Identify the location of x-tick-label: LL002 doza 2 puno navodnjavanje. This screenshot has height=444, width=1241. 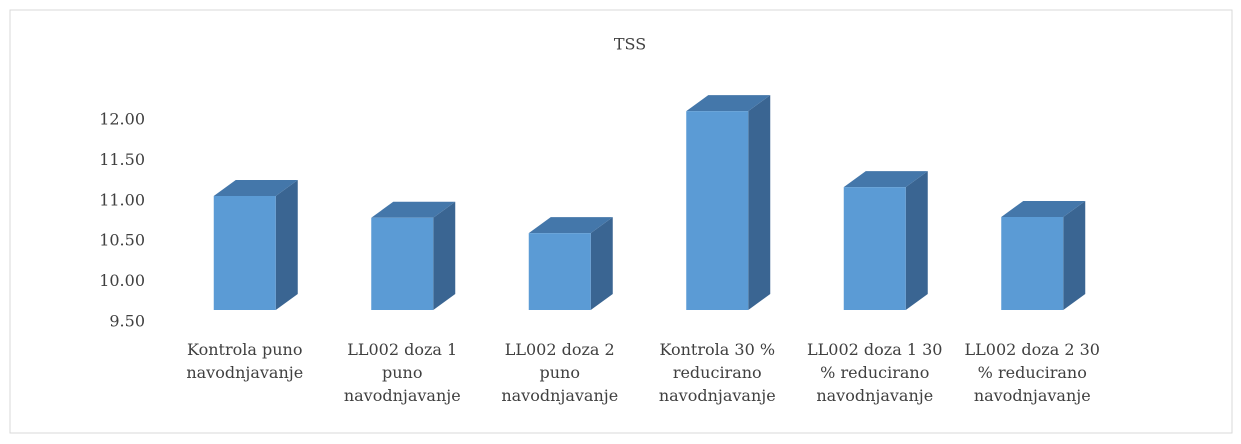
(560, 372).